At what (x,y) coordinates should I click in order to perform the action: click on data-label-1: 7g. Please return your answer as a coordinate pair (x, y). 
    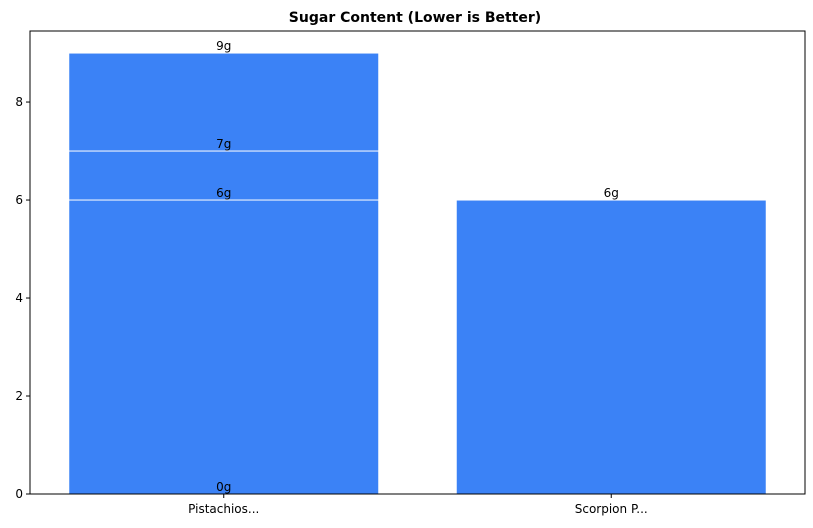
    Looking at the image, I should click on (223, 144).